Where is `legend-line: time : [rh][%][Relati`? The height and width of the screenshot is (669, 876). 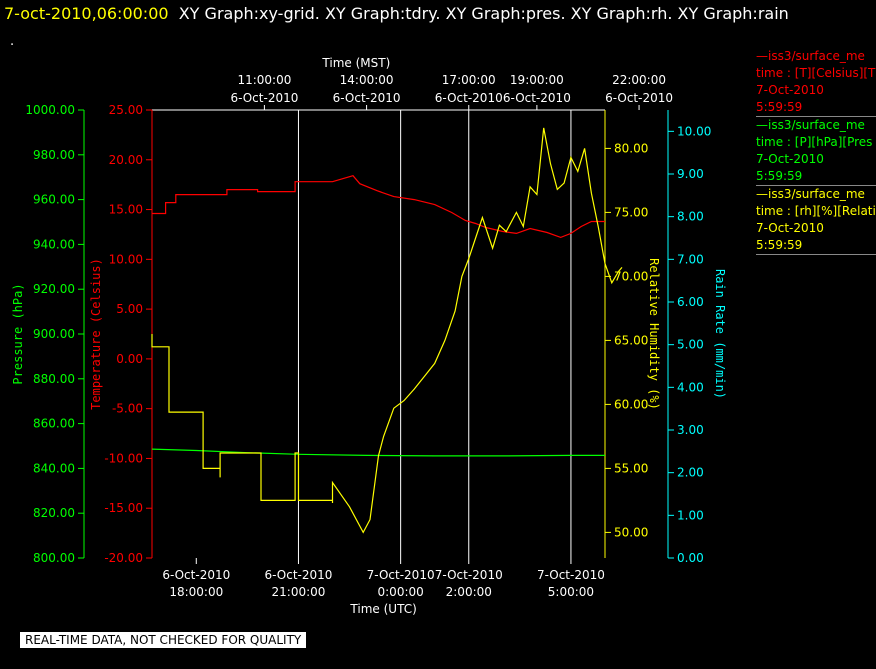
legend-line: time : [rh][%][Relati is located at coordinates (816, 211).